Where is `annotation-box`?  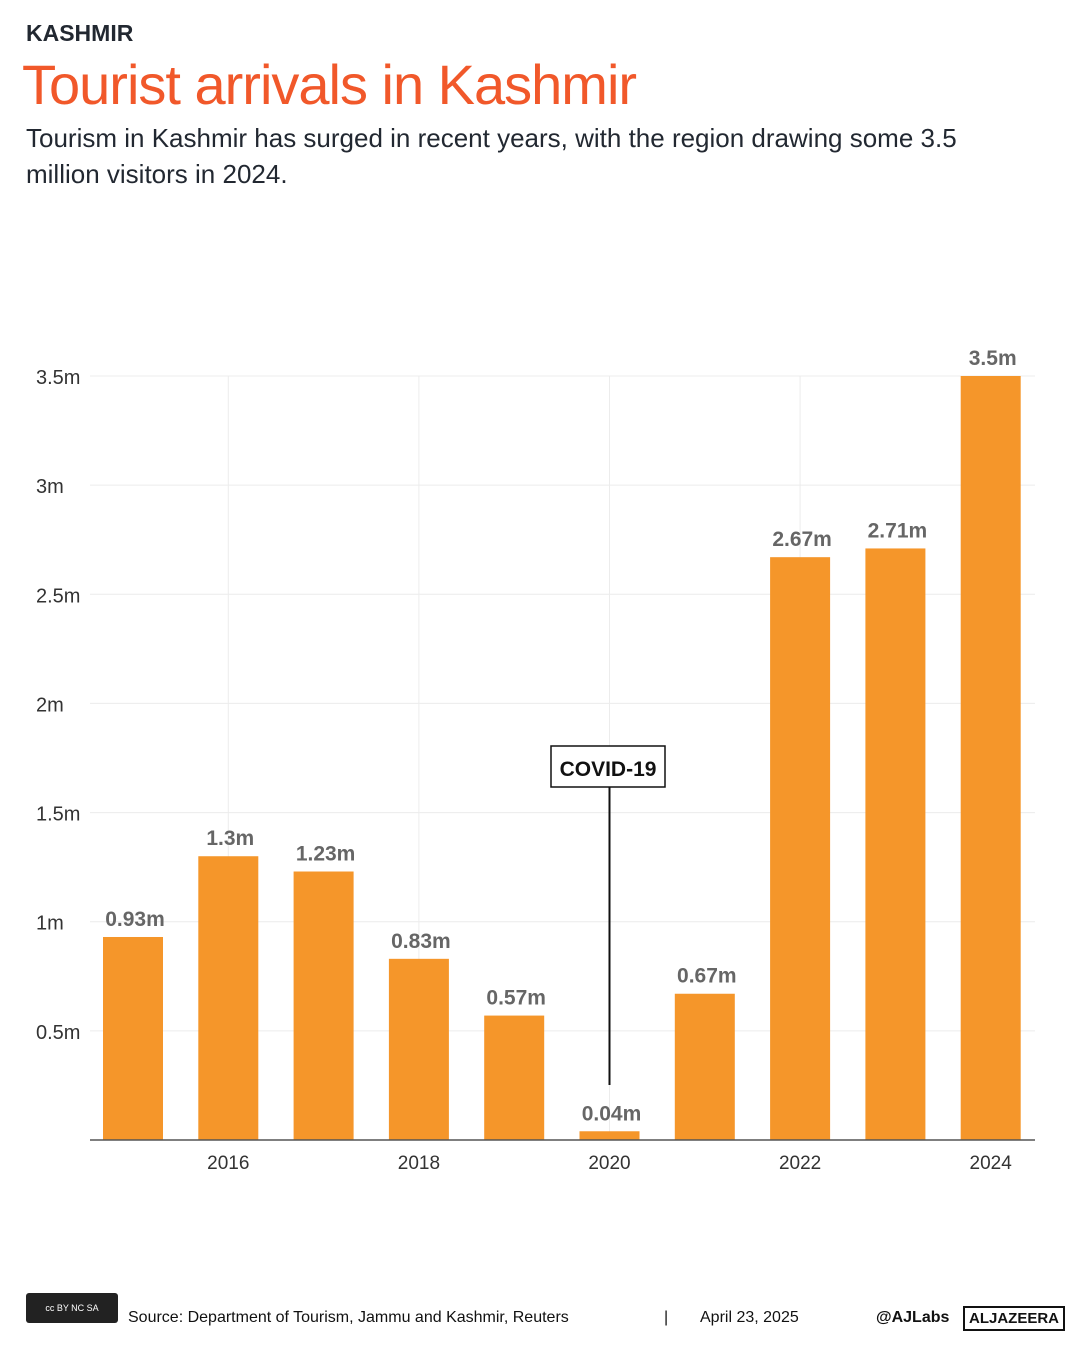 annotation-box is located at coordinates (608, 766).